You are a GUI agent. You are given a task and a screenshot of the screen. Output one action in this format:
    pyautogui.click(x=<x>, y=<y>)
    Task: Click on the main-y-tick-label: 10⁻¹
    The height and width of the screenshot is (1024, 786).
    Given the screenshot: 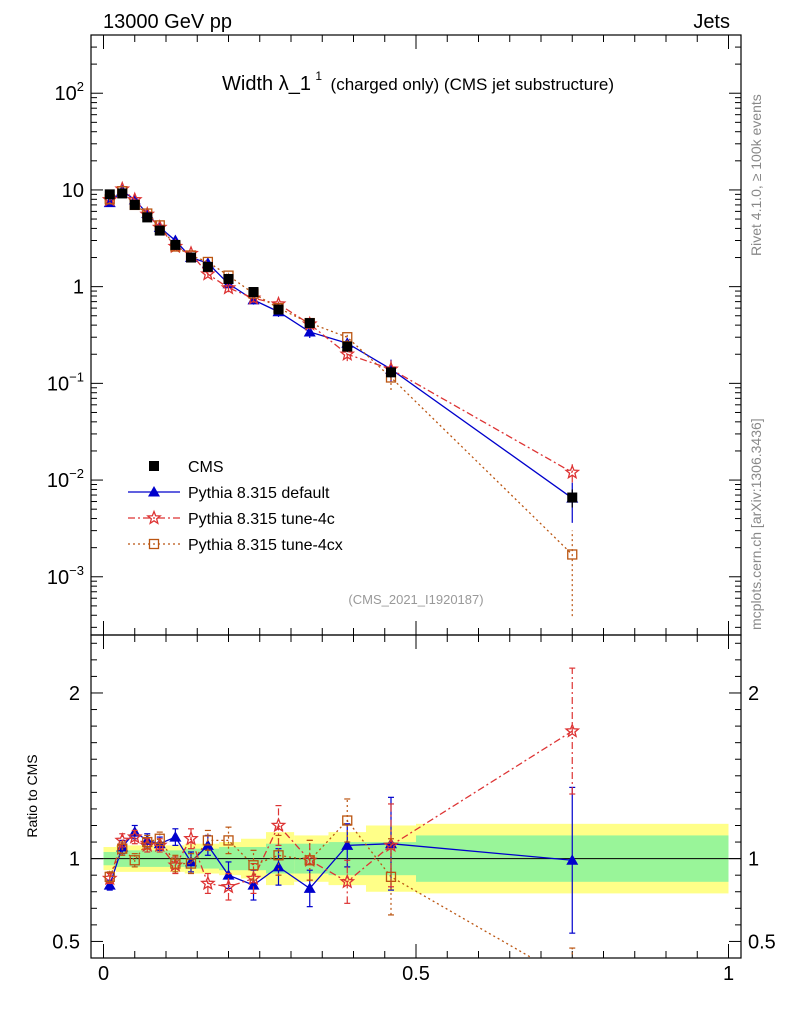 What is the action you would take?
    pyautogui.click(x=65, y=382)
    